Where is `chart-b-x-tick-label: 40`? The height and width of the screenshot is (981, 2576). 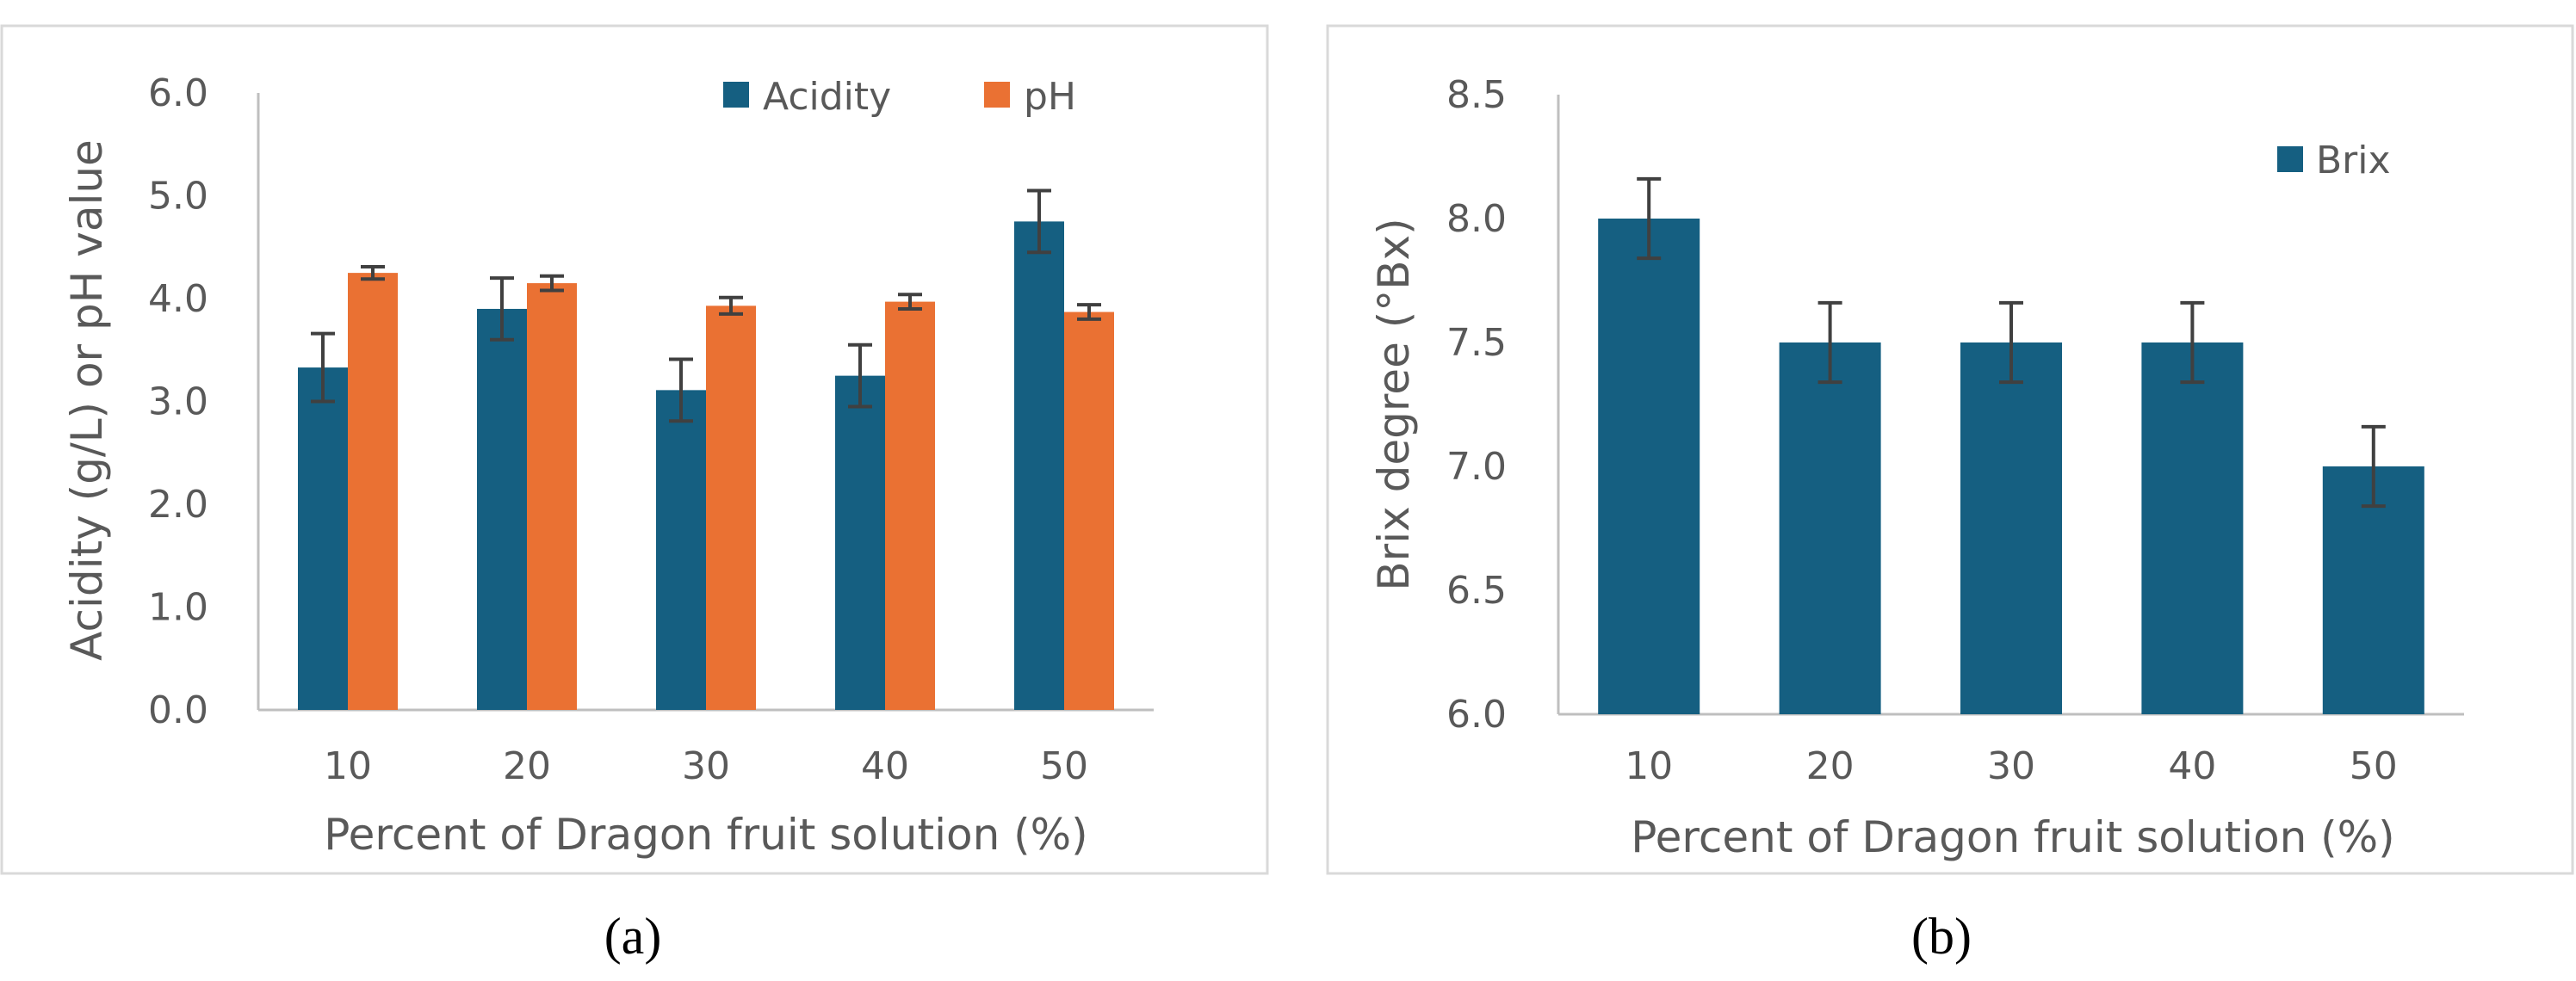
chart-b-x-tick-label: 40 is located at coordinates (2192, 766).